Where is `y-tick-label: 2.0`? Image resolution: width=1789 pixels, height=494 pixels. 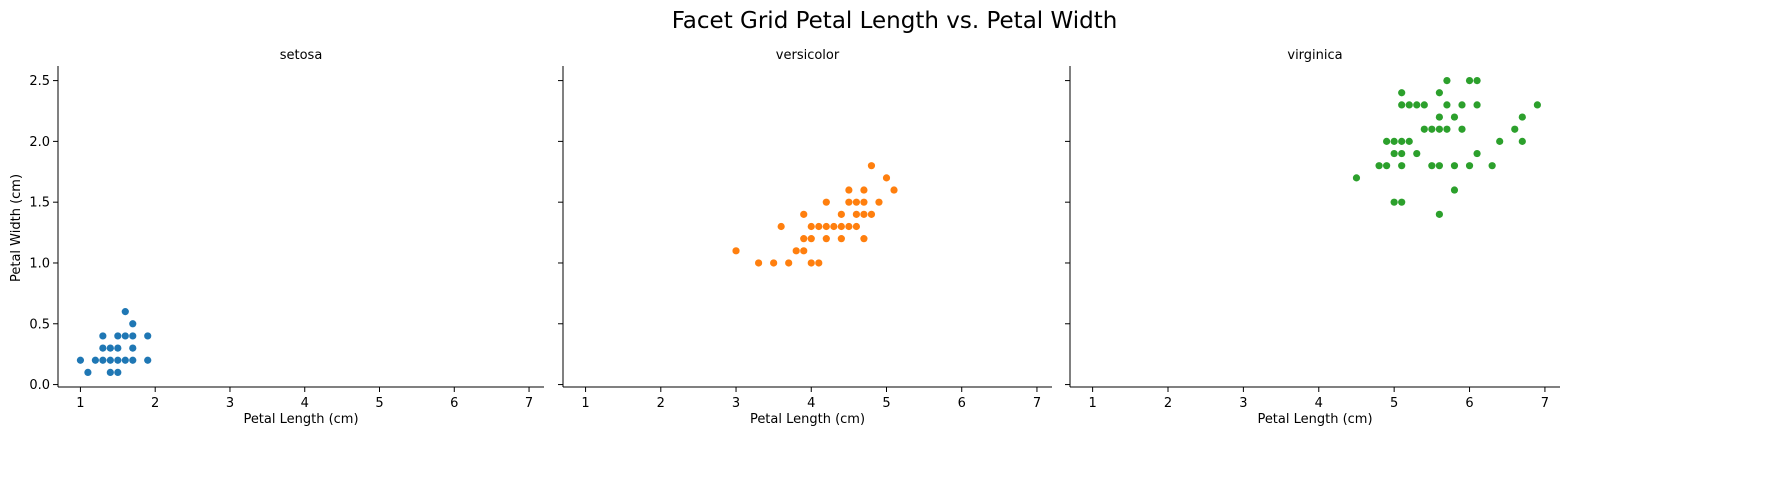 y-tick-label: 2.0 is located at coordinates (39, 142).